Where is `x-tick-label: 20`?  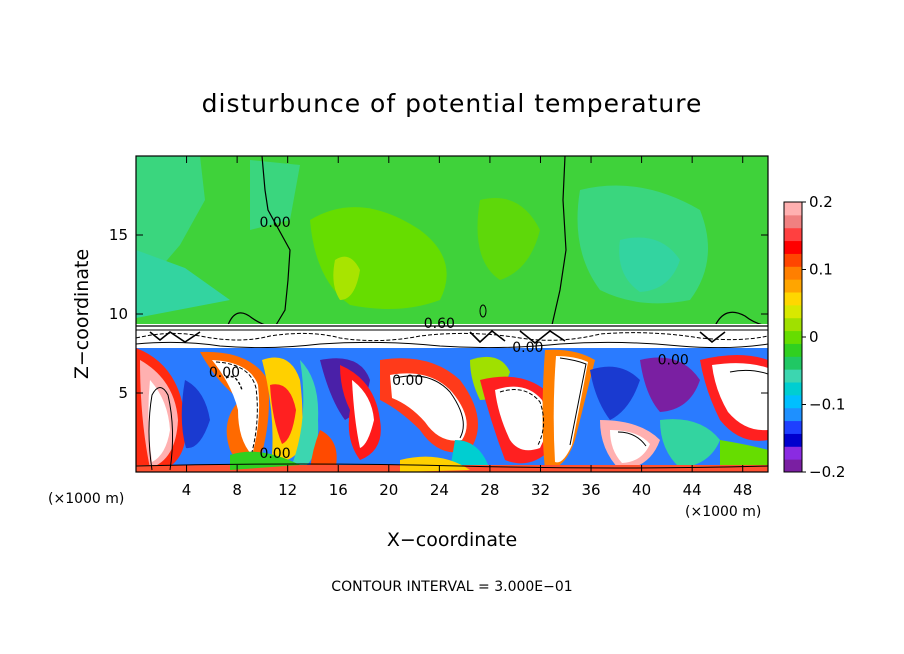 x-tick-label: 20 is located at coordinates (388, 490).